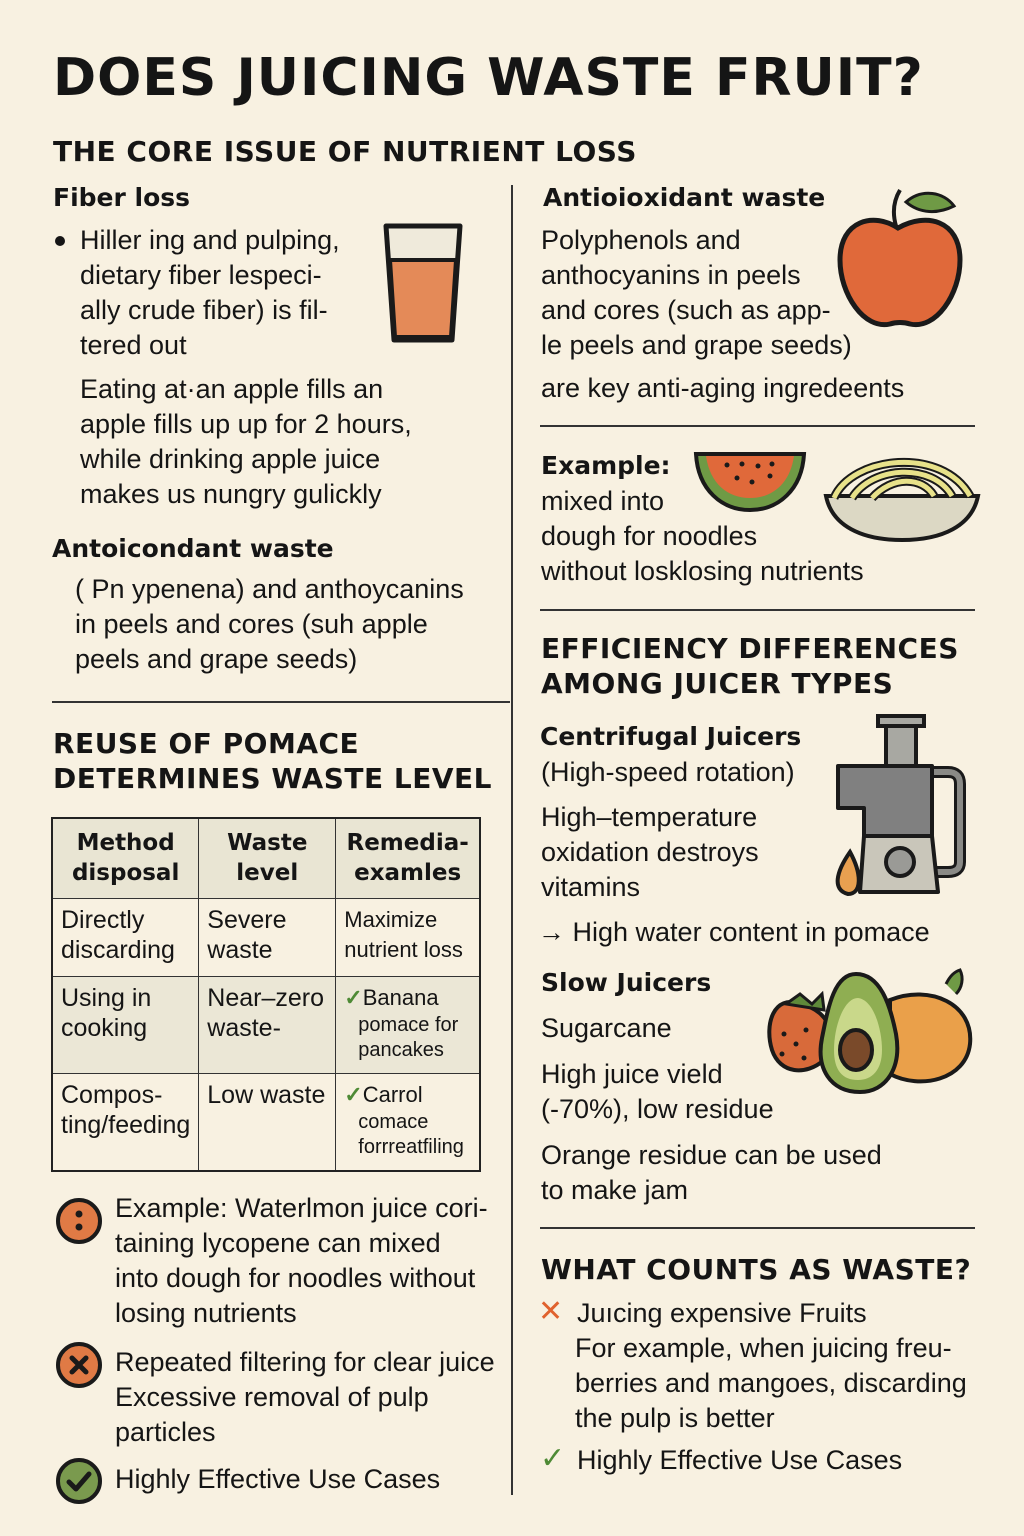  I want to click on page-subtitle: THE CORE ISSUE OF NUTRIENT LOSS, so click(345, 151).